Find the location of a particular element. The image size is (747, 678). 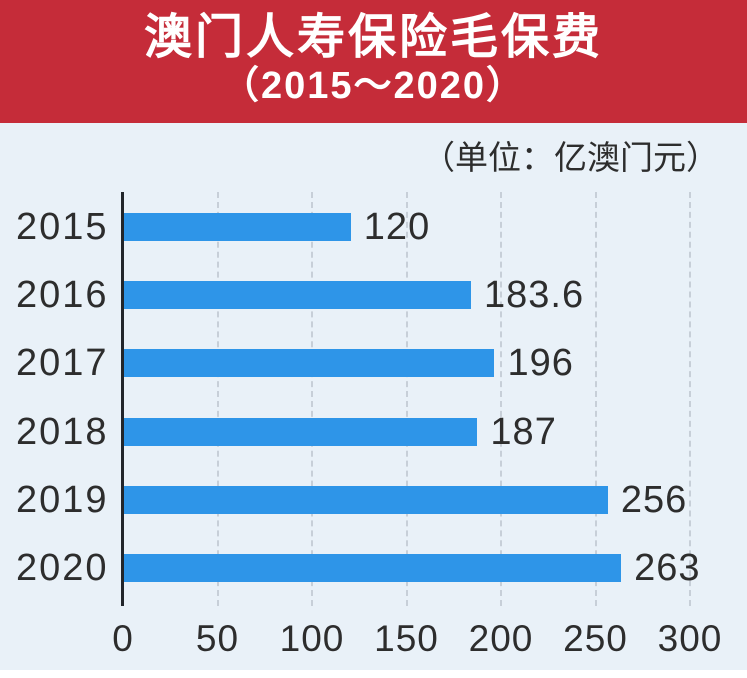

bar-2019 is located at coordinates (366, 499).